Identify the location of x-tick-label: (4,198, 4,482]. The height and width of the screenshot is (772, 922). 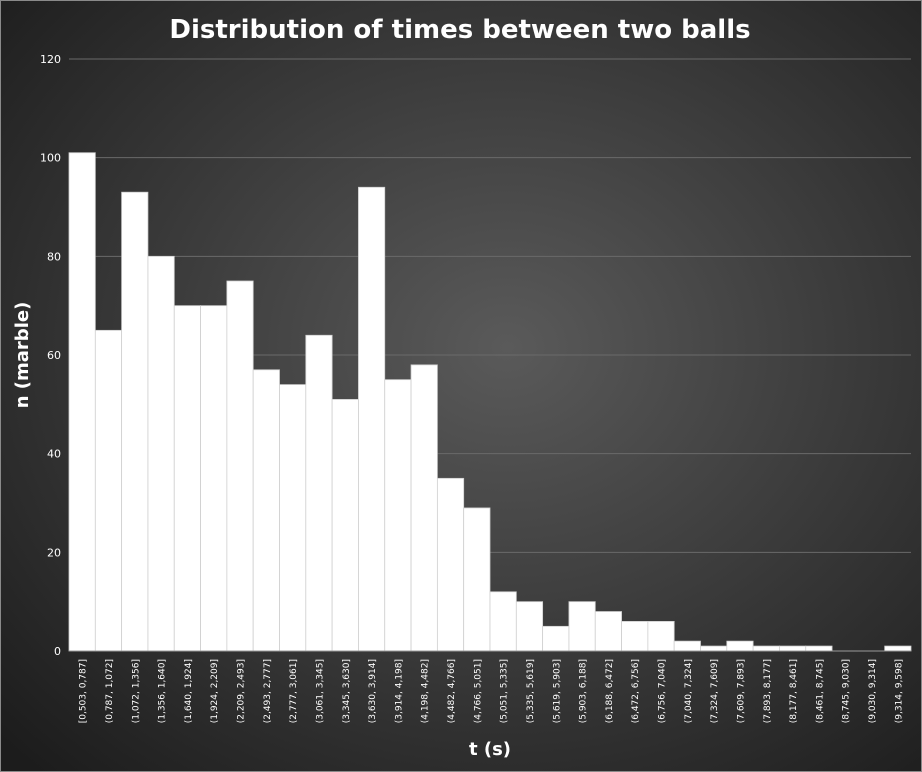
(426, 691).